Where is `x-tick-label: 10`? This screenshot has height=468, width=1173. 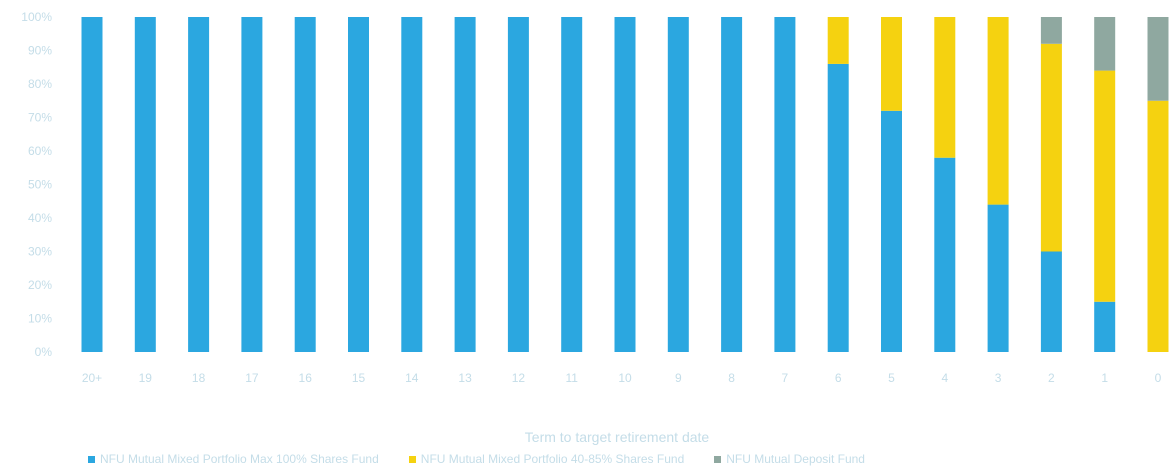 x-tick-label: 10 is located at coordinates (625, 378).